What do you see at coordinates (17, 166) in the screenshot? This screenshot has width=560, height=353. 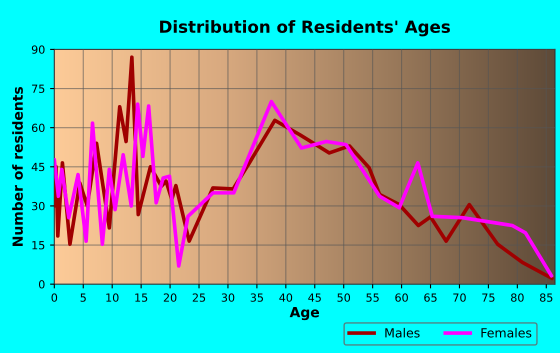 I see `y-axis-title: Number of residents` at bounding box center [17, 166].